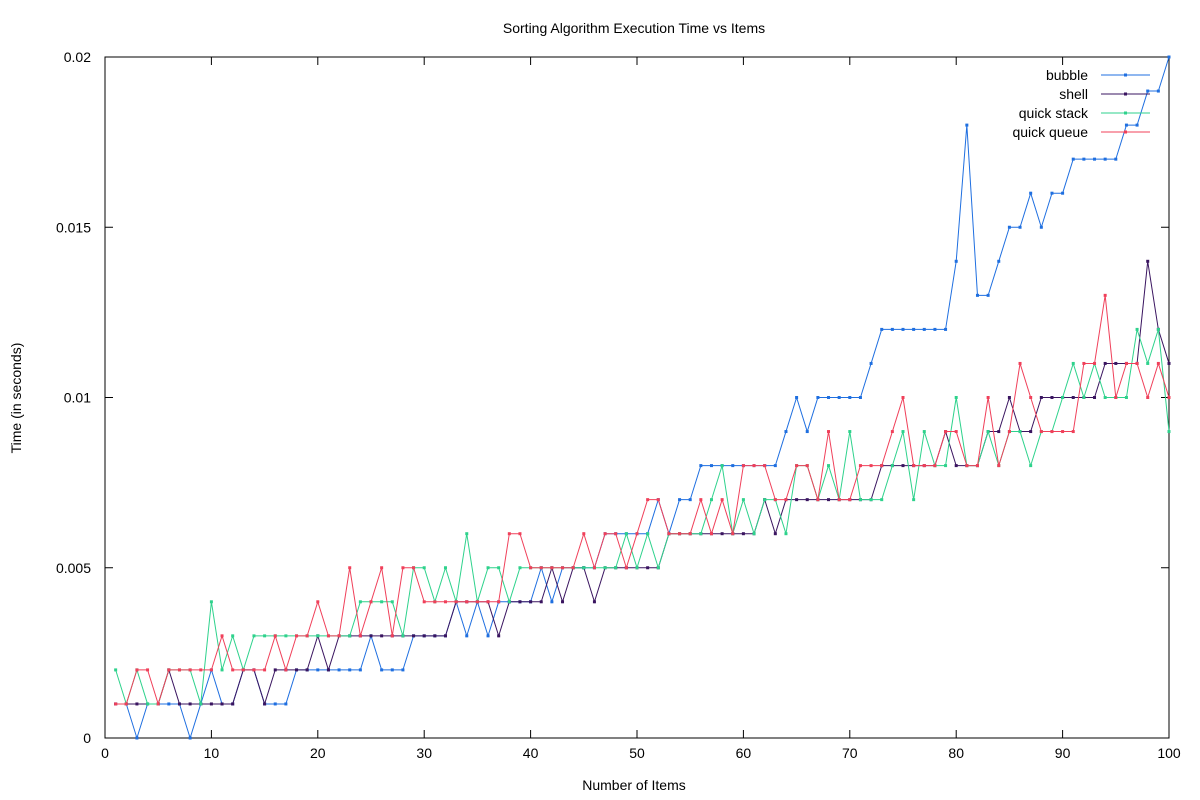  Describe the element at coordinates (318, 753) in the screenshot. I see `x-tick-label: 20` at that location.